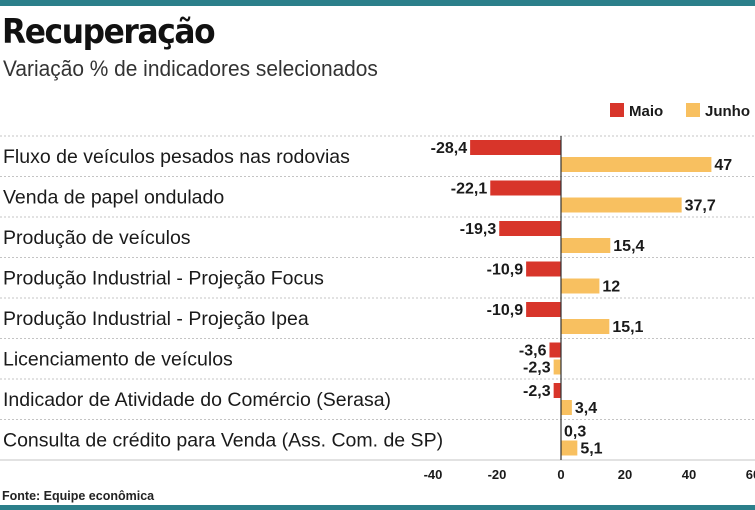 This screenshot has height=510, width=755. What do you see at coordinates (118, 360) in the screenshot?
I see `category-label: Licenciamento de veículos` at bounding box center [118, 360].